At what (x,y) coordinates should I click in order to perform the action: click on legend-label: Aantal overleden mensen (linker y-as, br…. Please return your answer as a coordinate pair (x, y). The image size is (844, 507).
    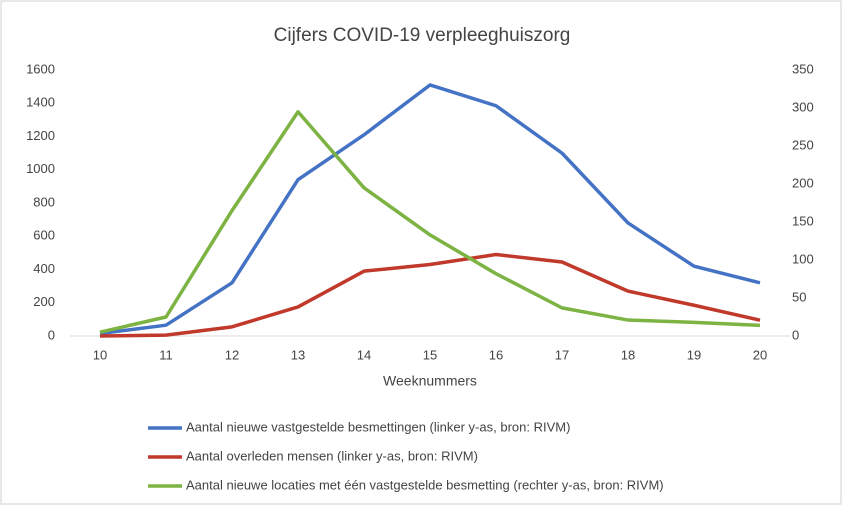
    Looking at the image, I should click on (332, 455).